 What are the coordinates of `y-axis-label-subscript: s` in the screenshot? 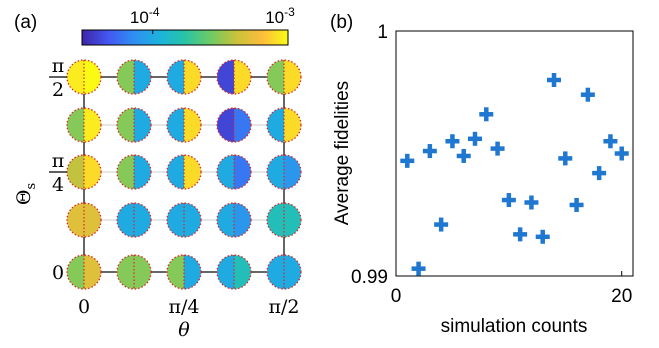 It's located at (31, 186).